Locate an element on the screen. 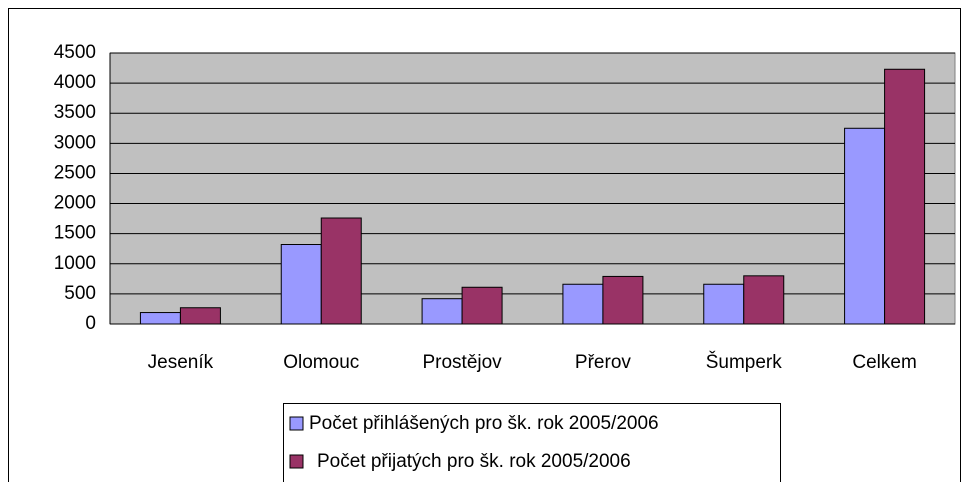  x-tick-label: Olomouc is located at coordinates (321, 362).